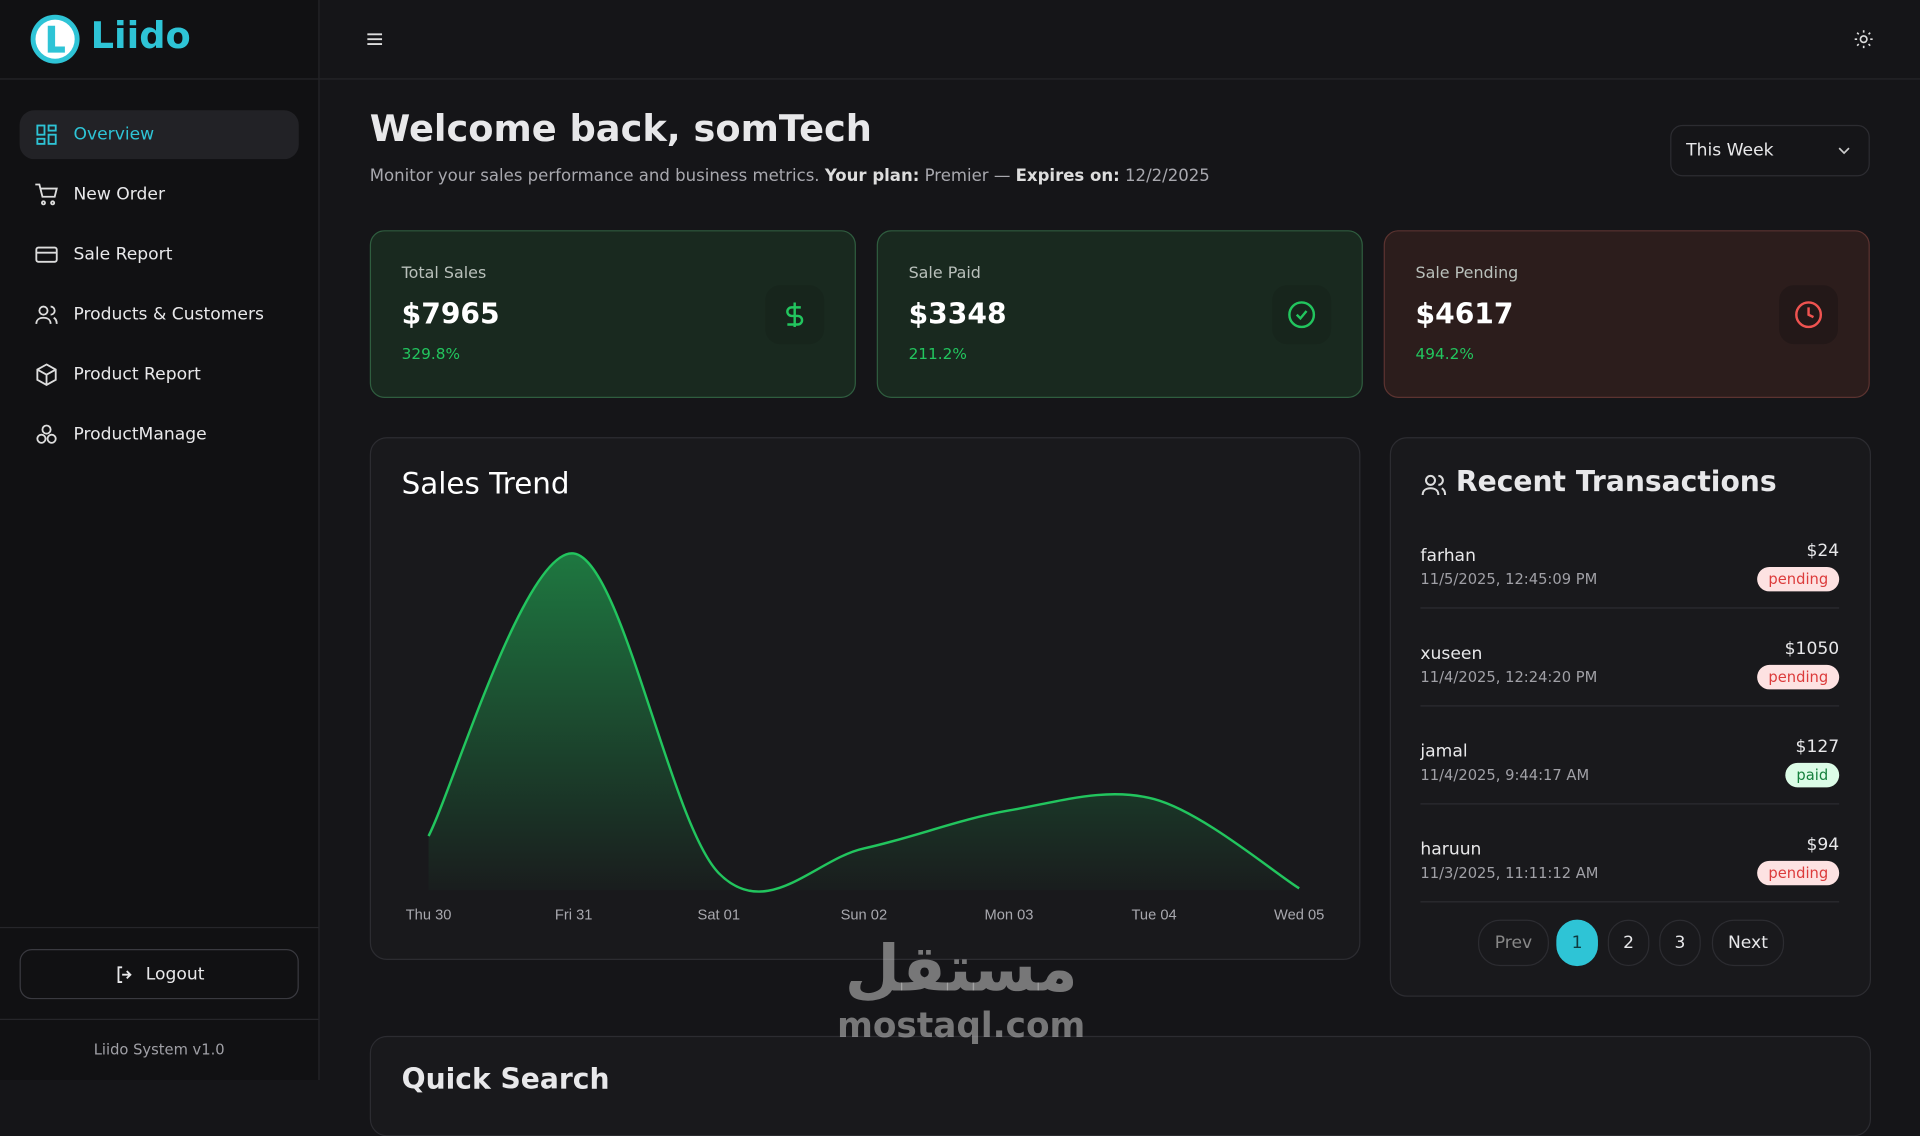 The height and width of the screenshot is (1136, 1920). I want to click on customer-name: farhan, so click(1448, 556).